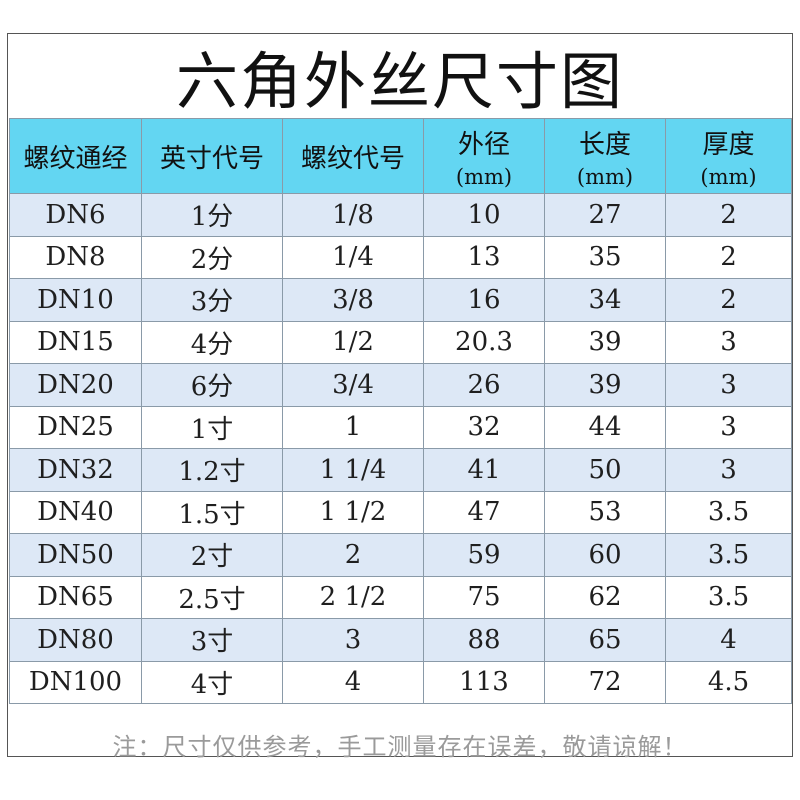  Describe the element at coordinates (212, 257) in the screenshot. I see `cell-inch-code: 2分` at that location.